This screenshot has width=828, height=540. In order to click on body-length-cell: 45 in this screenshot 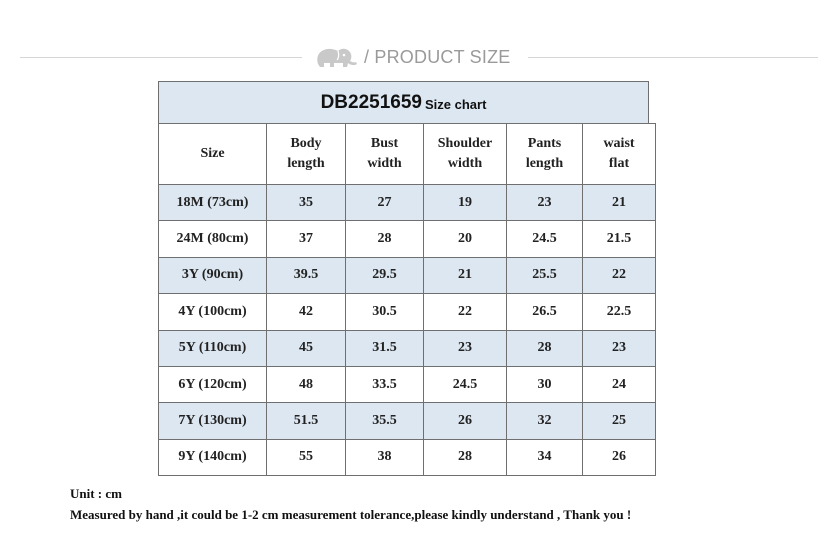, I will do `click(306, 348)`.